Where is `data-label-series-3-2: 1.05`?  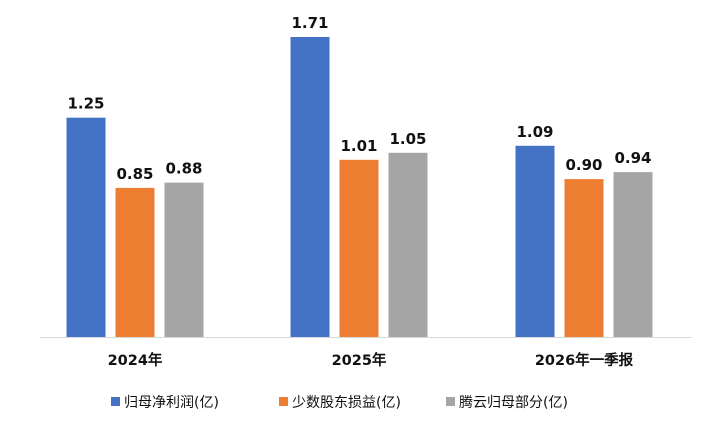
data-label-series-3-2: 1.05 is located at coordinates (407, 139).